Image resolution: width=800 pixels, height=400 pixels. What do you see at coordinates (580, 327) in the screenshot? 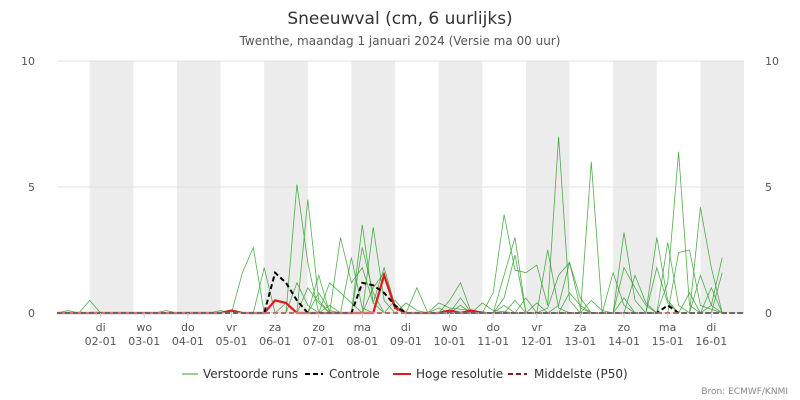
I see `x-tick-day-13-01: za` at bounding box center [580, 327].